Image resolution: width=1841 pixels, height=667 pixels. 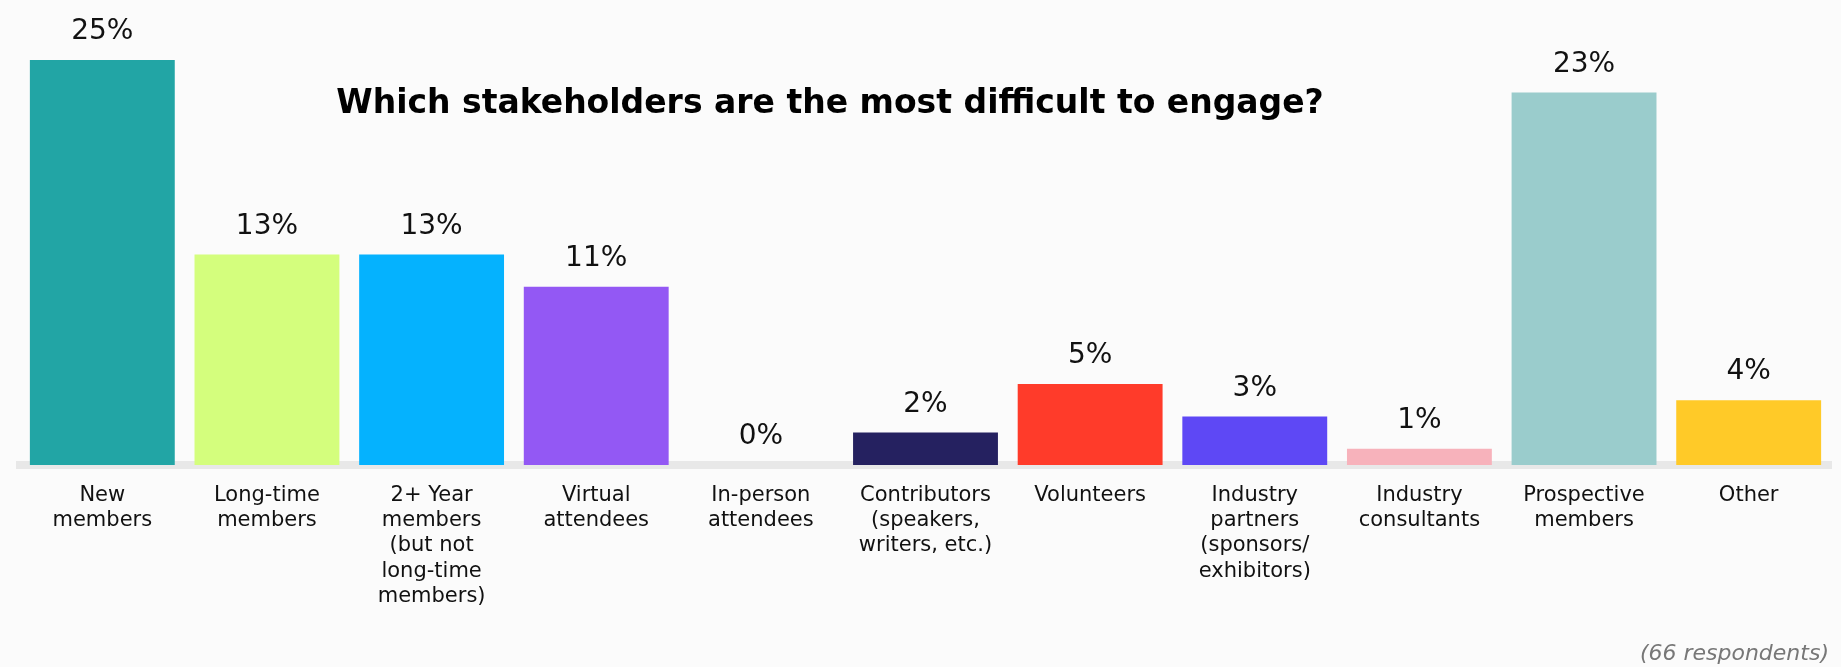 I want to click on data-label: 25%, so click(x=102, y=30).